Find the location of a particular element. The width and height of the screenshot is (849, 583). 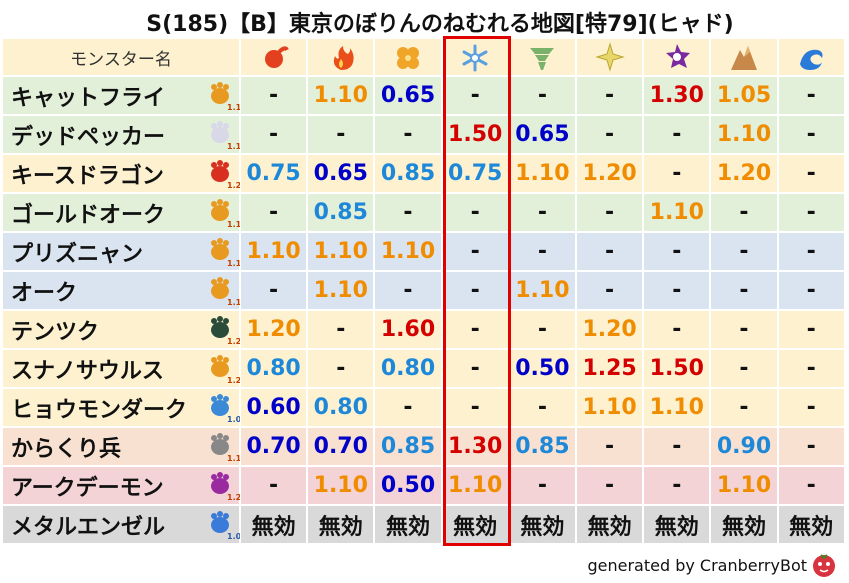

value-cell: 0.65 is located at coordinates (542, 134).